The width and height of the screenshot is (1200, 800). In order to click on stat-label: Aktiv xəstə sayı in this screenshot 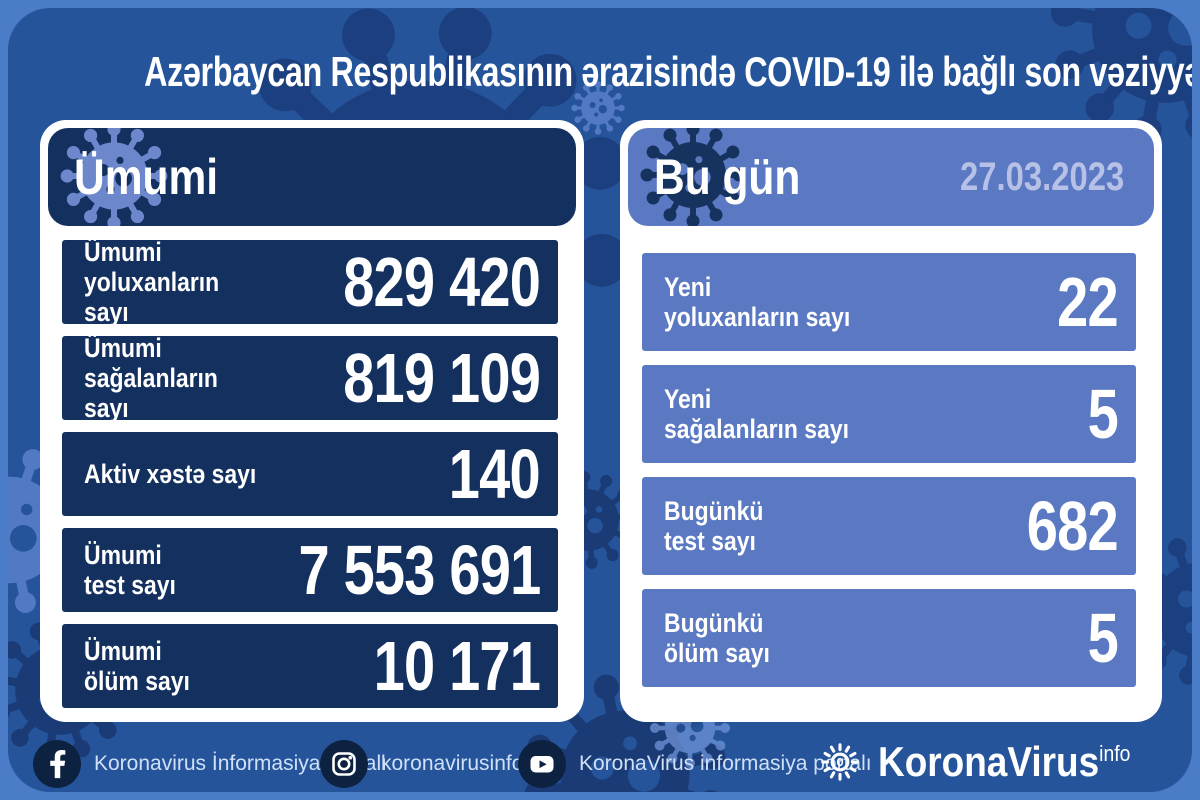, I will do `click(170, 473)`.